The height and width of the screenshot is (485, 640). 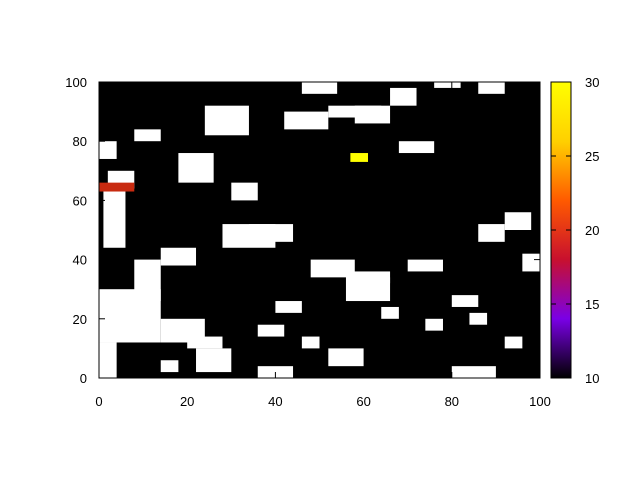 I want to click on colorbar: 10 15 20 25 30, so click(x=574, y=230).